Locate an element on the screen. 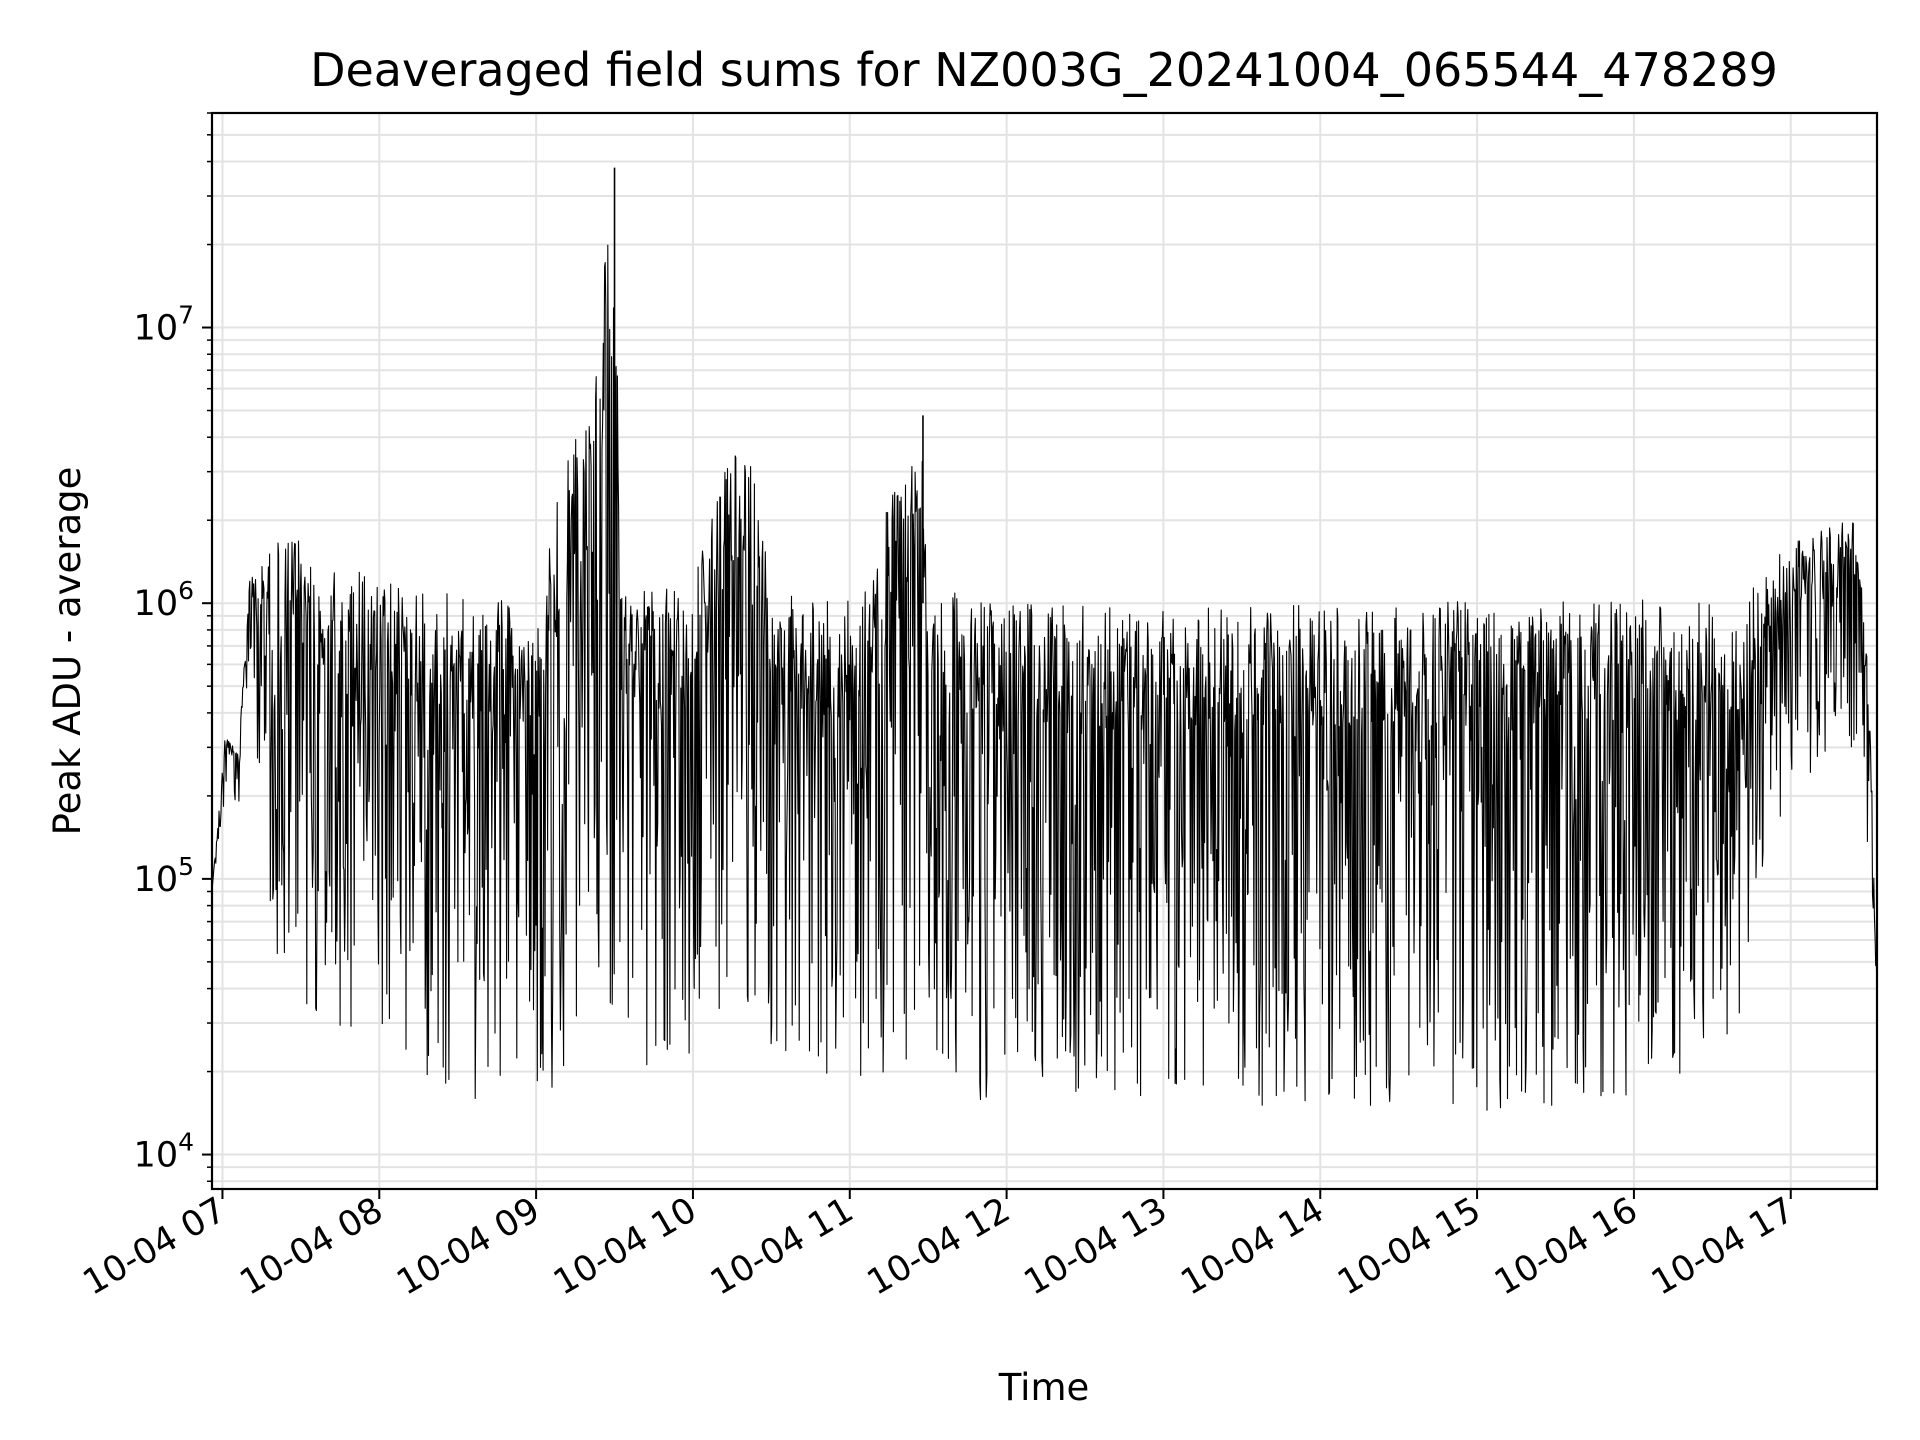 The height and width of the screenshot is (1440, 1920). y-tick-label: 10⁶ is located at coordinates (164, 600).